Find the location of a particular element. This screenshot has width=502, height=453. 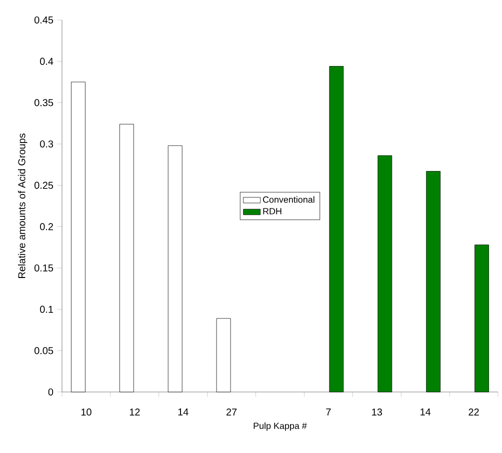

y-tick-label: 0.4 is located at coordinates (47, 61).